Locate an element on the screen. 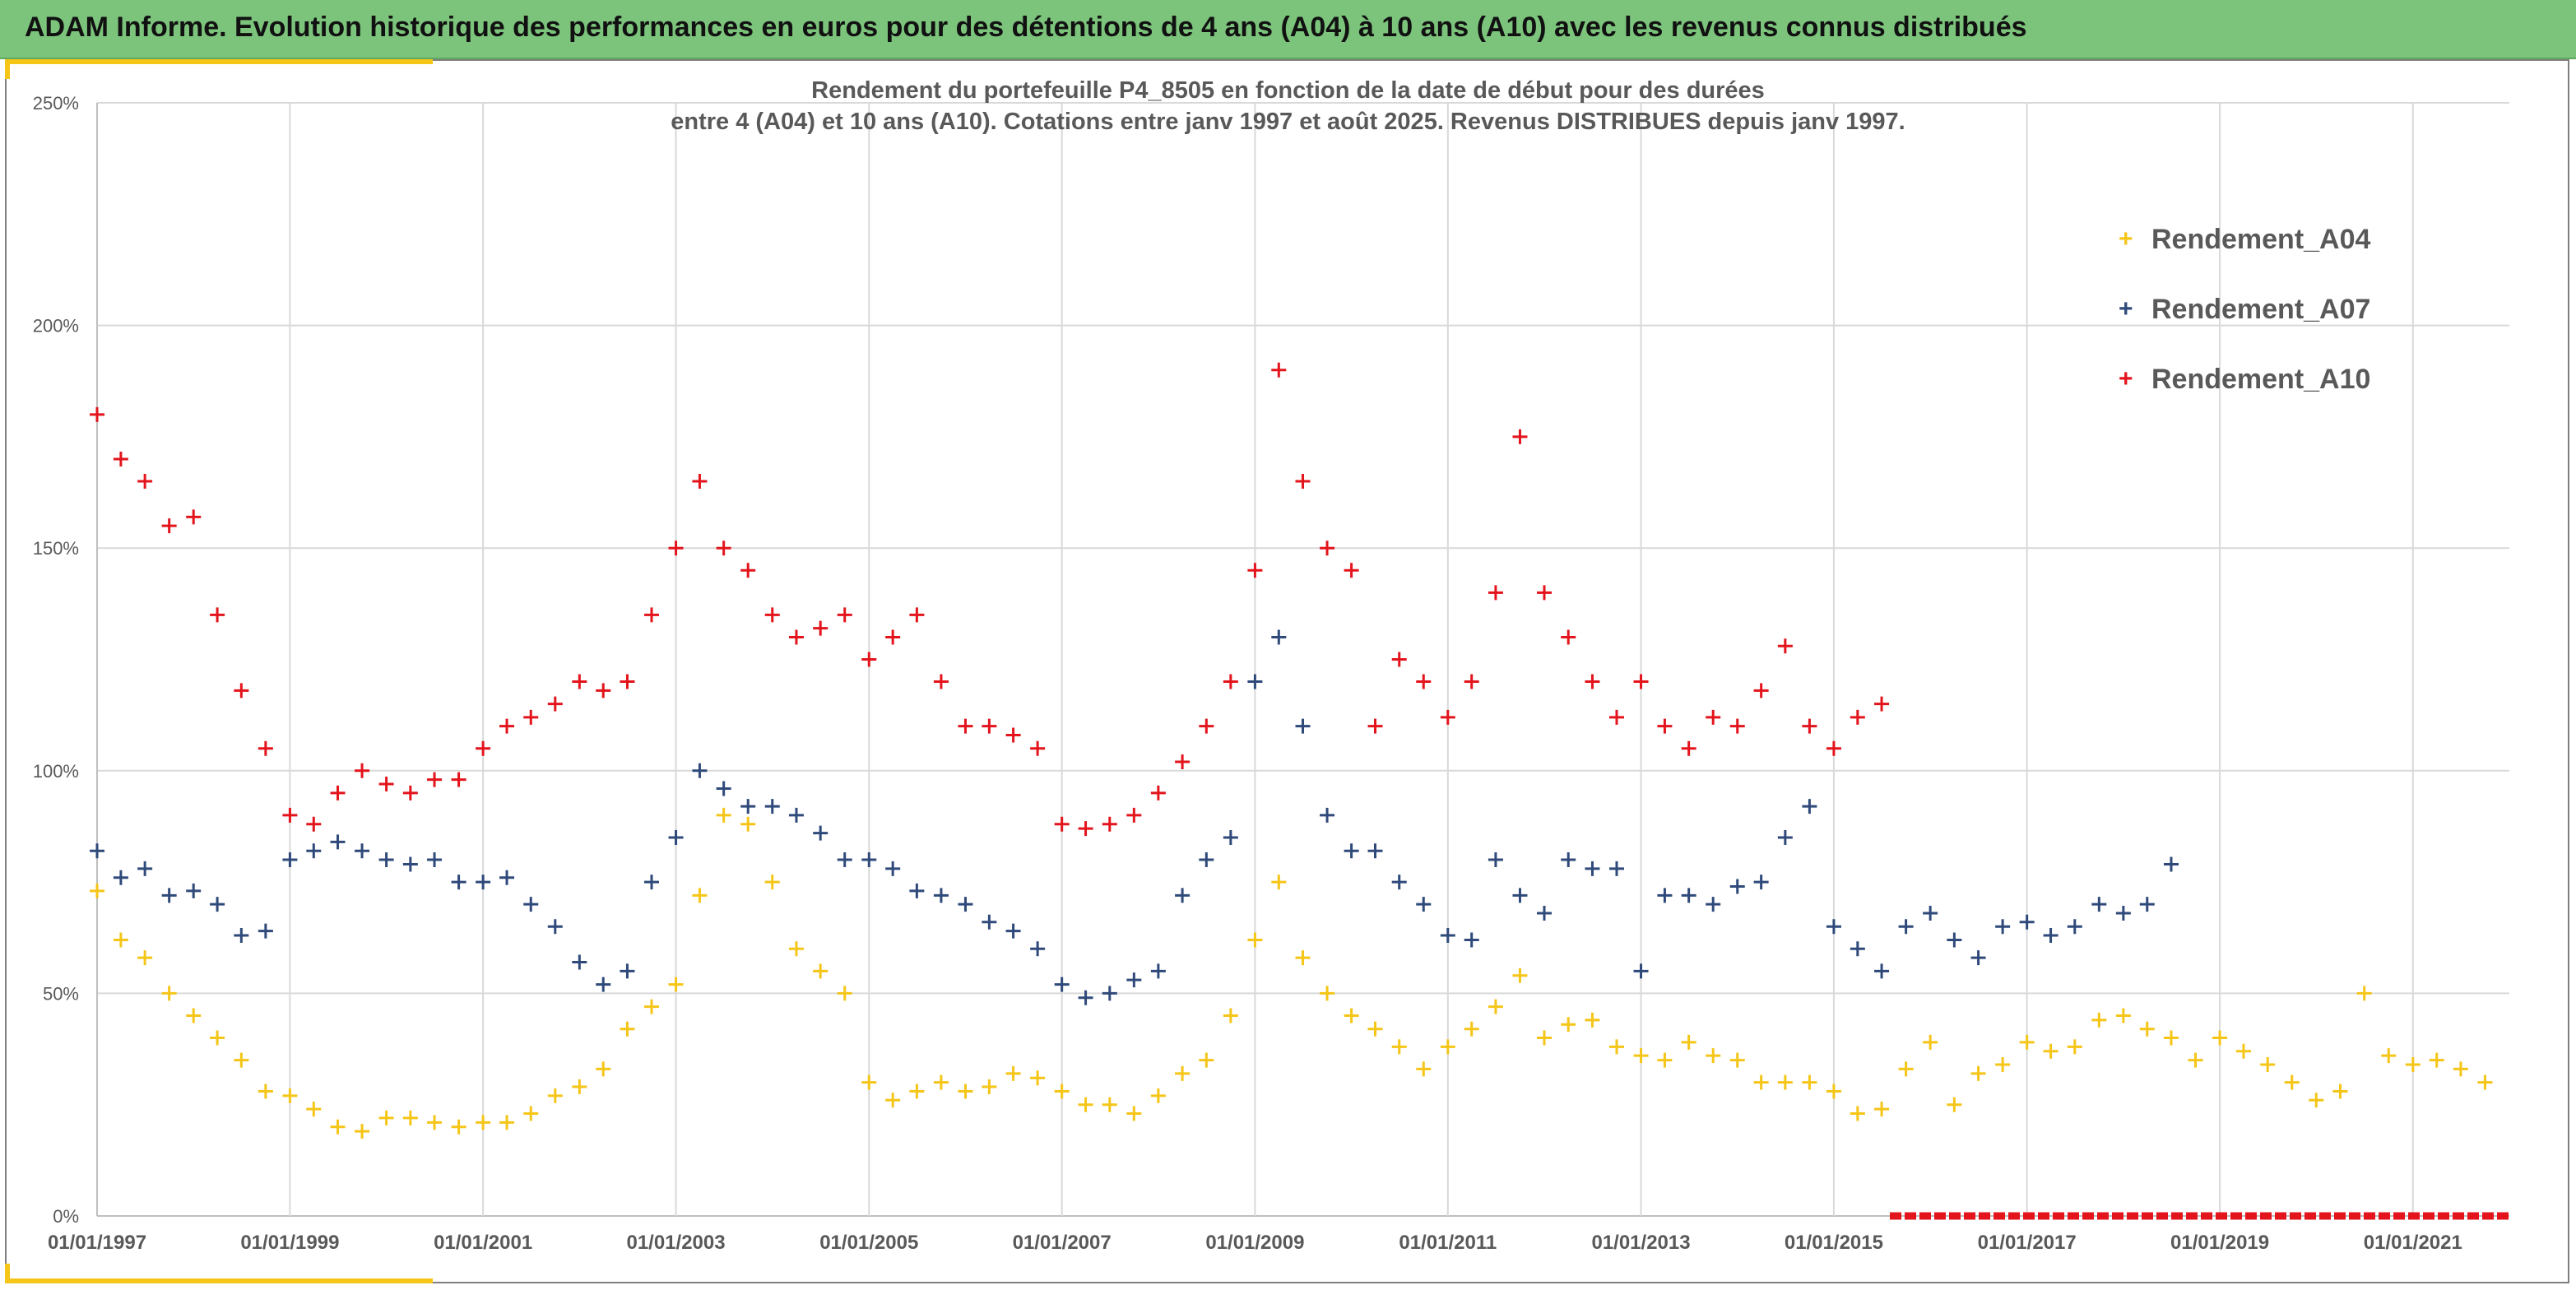 This screenshot has height=1290, width=2576. x-tick-label: 01/01/2011 is located at coordinates (1448, 1243).